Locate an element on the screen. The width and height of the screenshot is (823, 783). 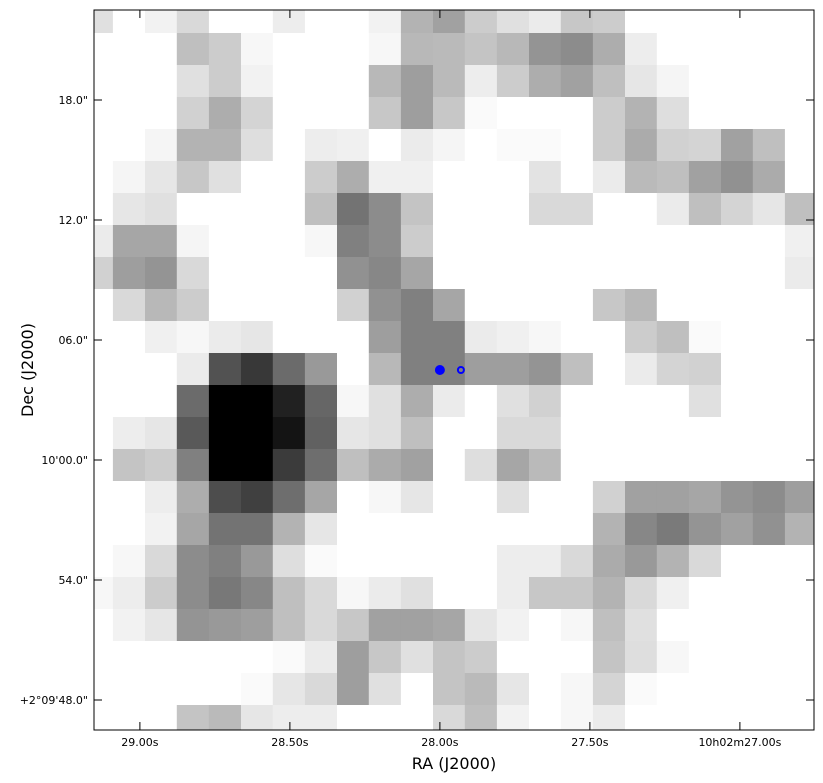
x-tick-label: 28.00s is located at coordinates (439, 742).